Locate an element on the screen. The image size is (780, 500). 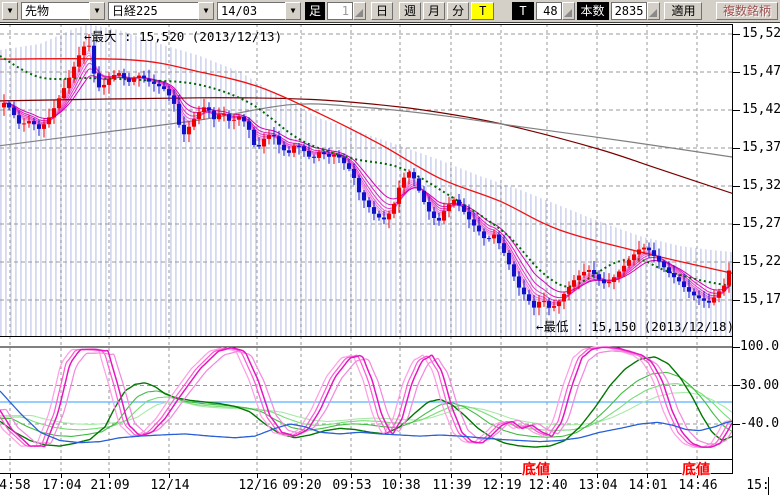
time-label: 10:38 is located at coordinates (401, 485).